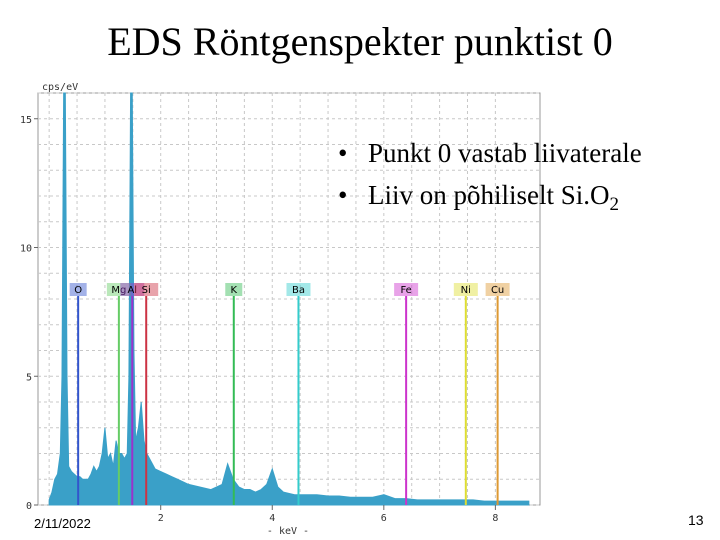 The height and width of the screenshot is (540, 720). I want to click on bullet-subscript: 2, so click(614, 204).